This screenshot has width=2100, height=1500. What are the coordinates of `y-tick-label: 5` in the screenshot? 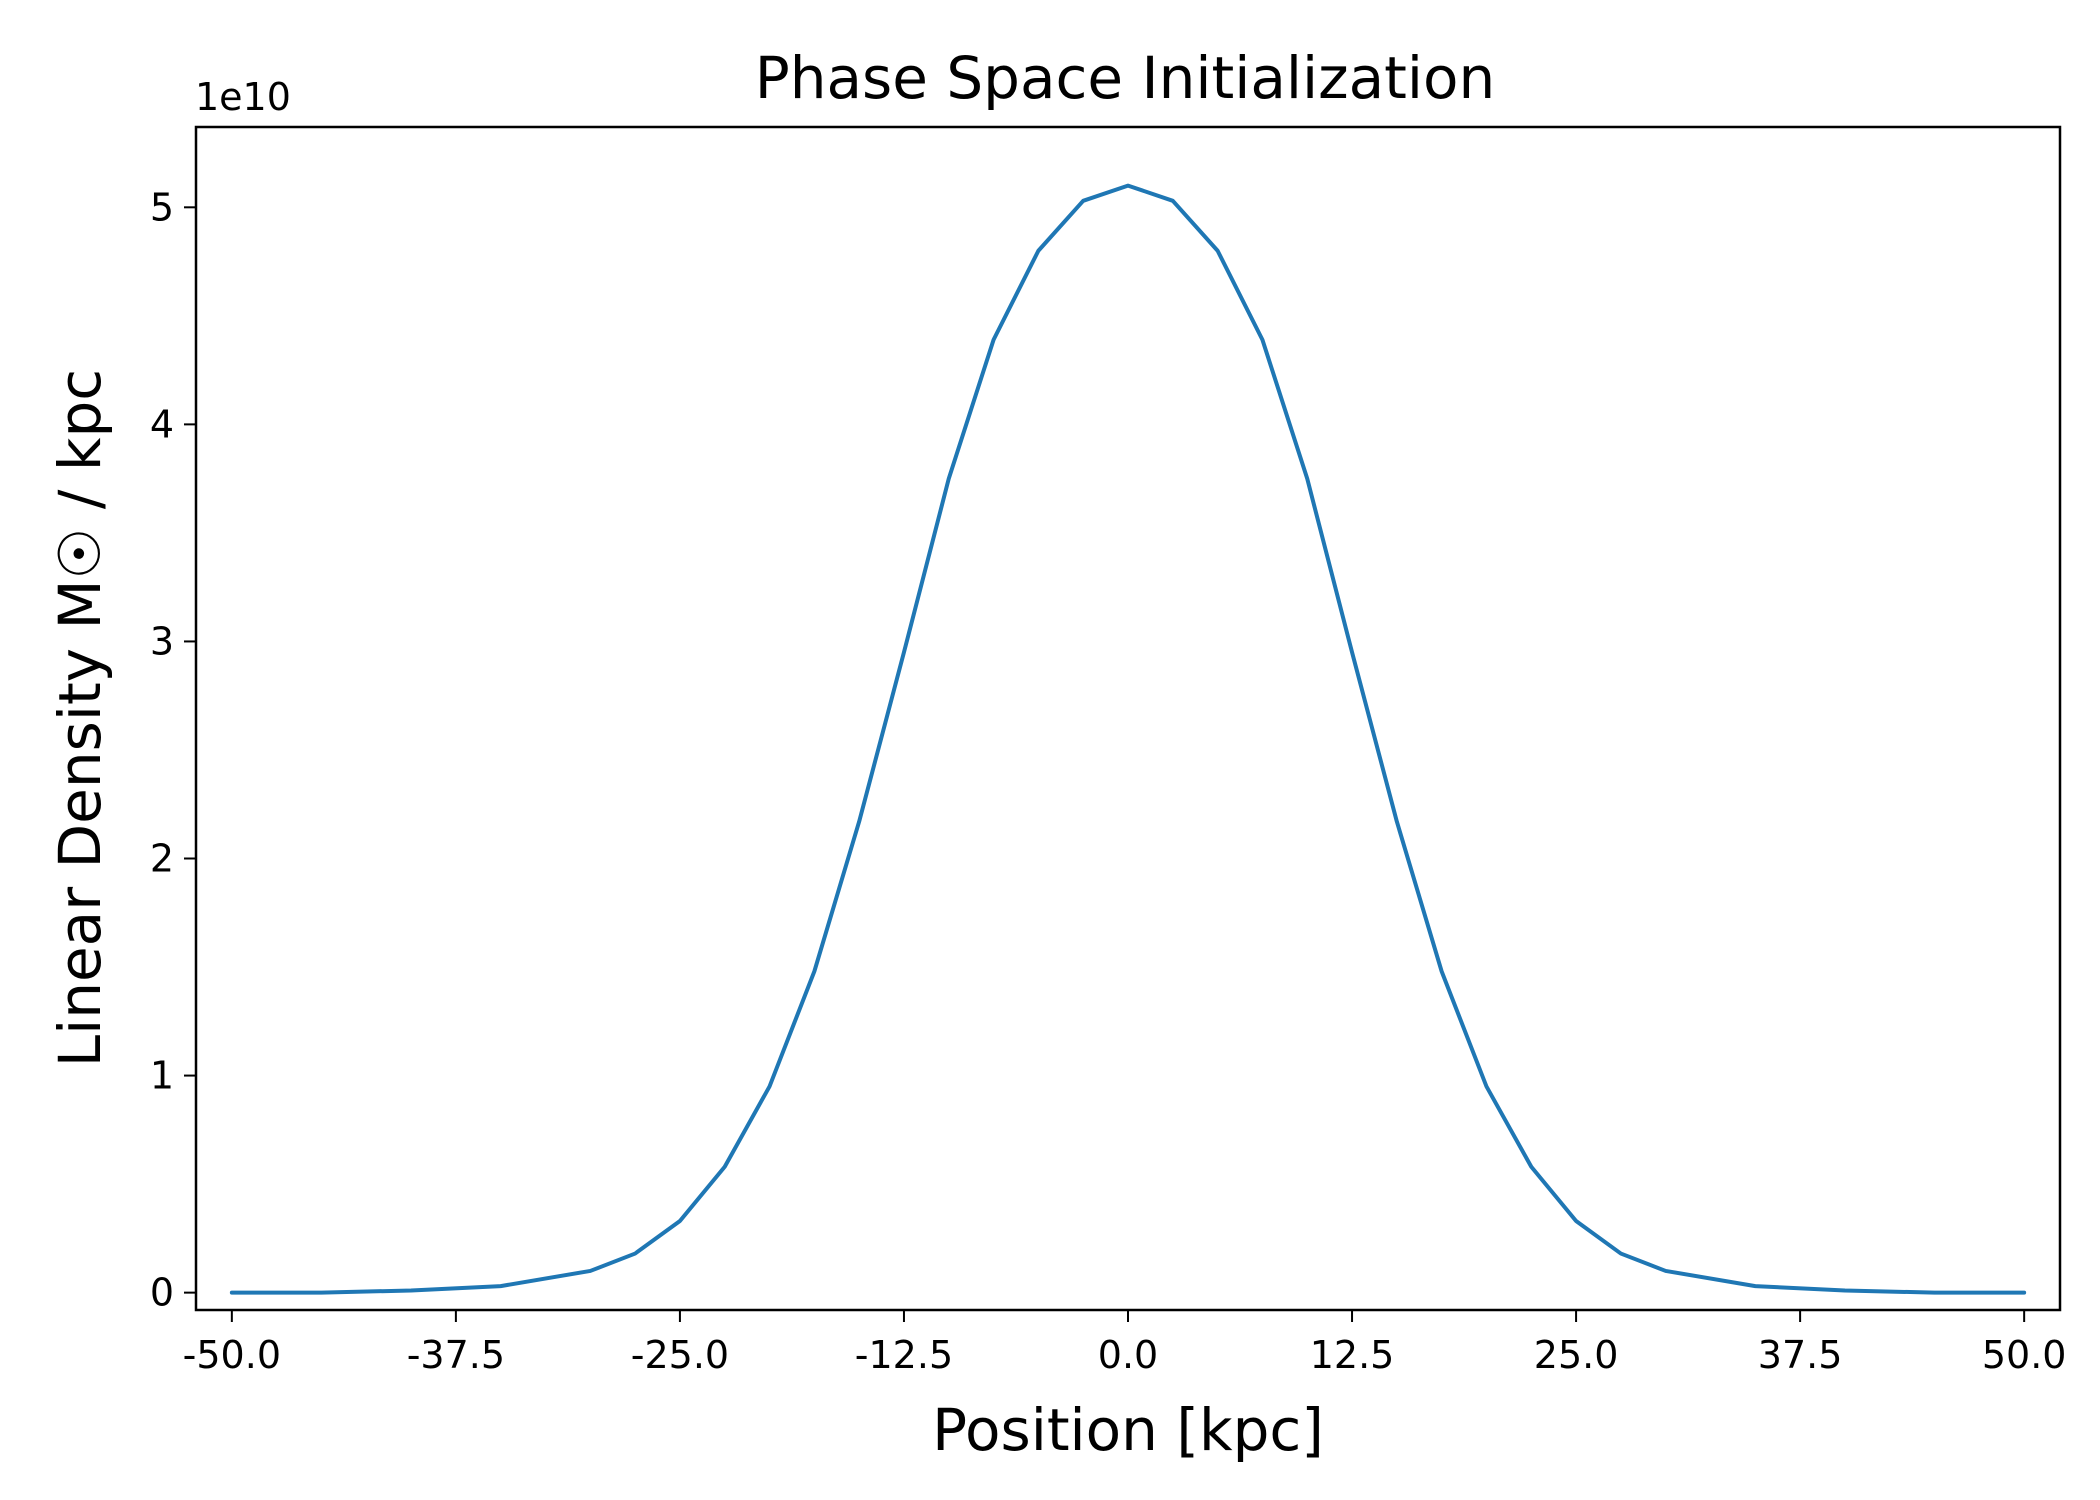 It's located at (162, 207).